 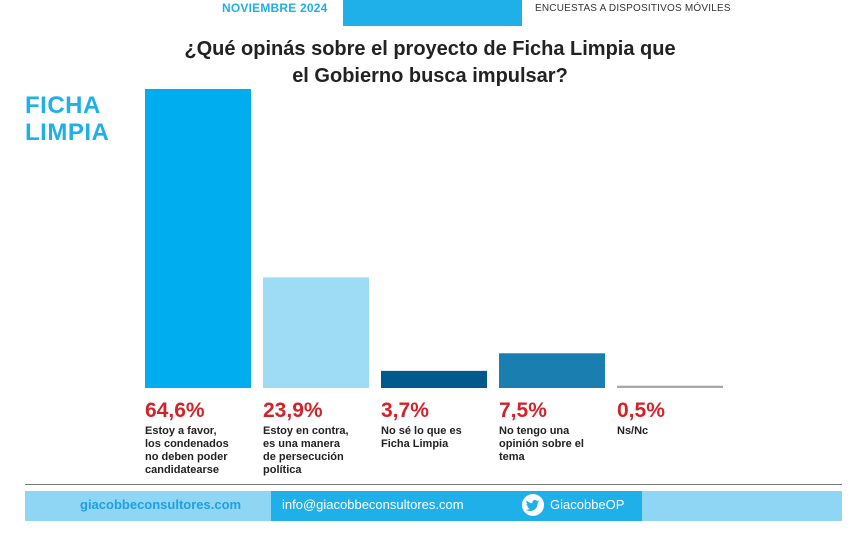 I want to click on category-label-2-line-3: de persecución, so click(x=303, y=457).